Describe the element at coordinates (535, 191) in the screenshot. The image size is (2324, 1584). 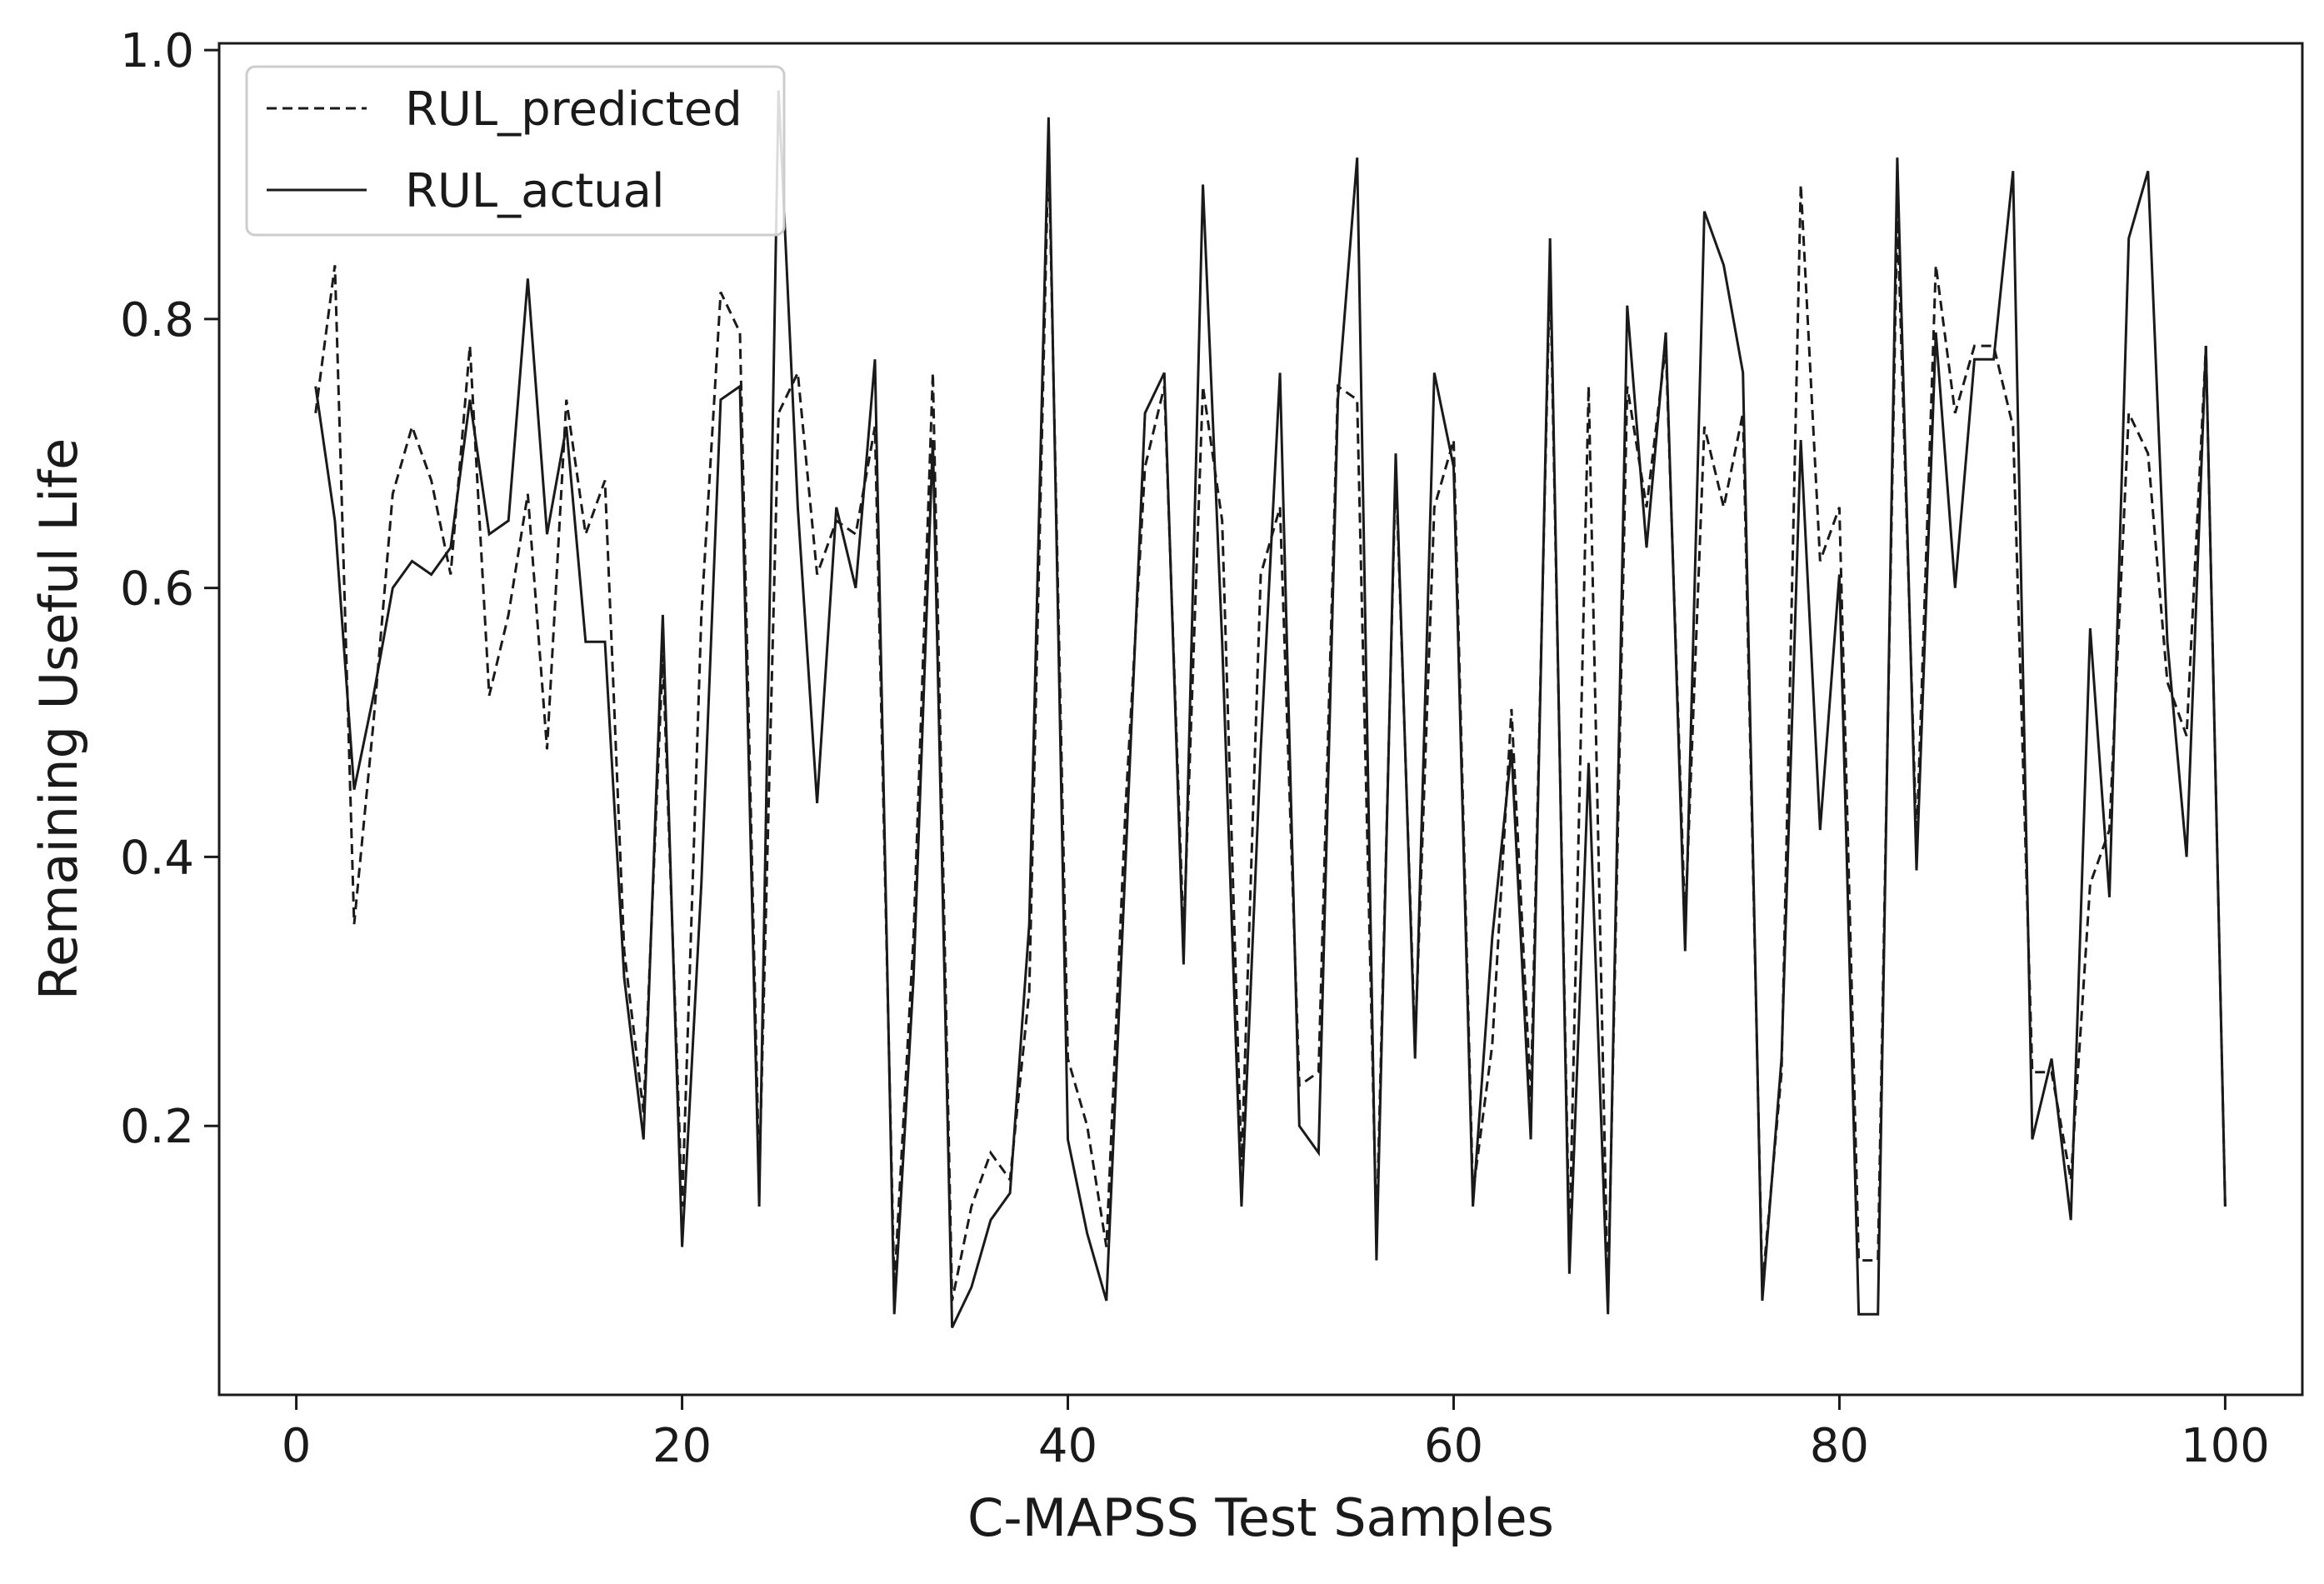
I see `legend-label-actual: RUL_actual` at that location.